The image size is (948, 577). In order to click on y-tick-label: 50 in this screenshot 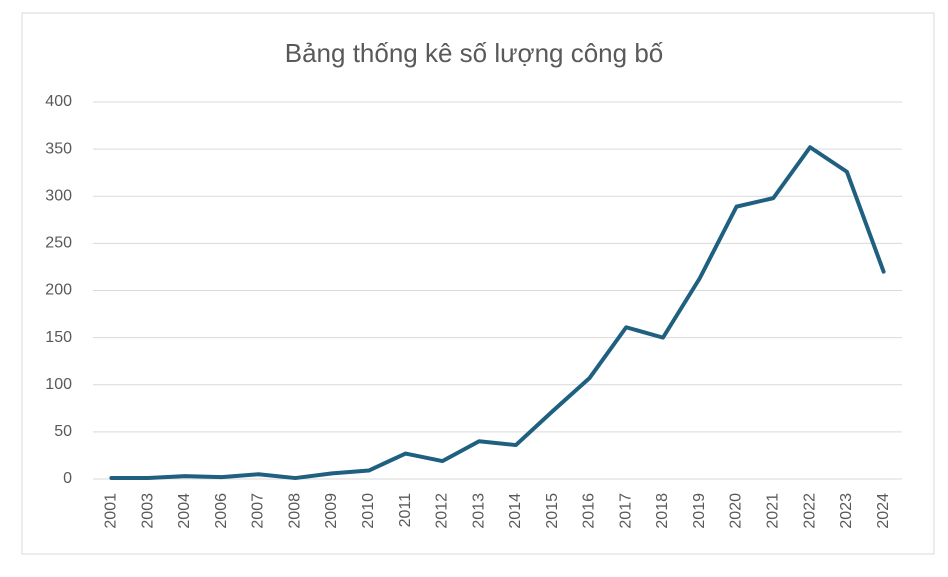, I will do `click(63, 431)`.